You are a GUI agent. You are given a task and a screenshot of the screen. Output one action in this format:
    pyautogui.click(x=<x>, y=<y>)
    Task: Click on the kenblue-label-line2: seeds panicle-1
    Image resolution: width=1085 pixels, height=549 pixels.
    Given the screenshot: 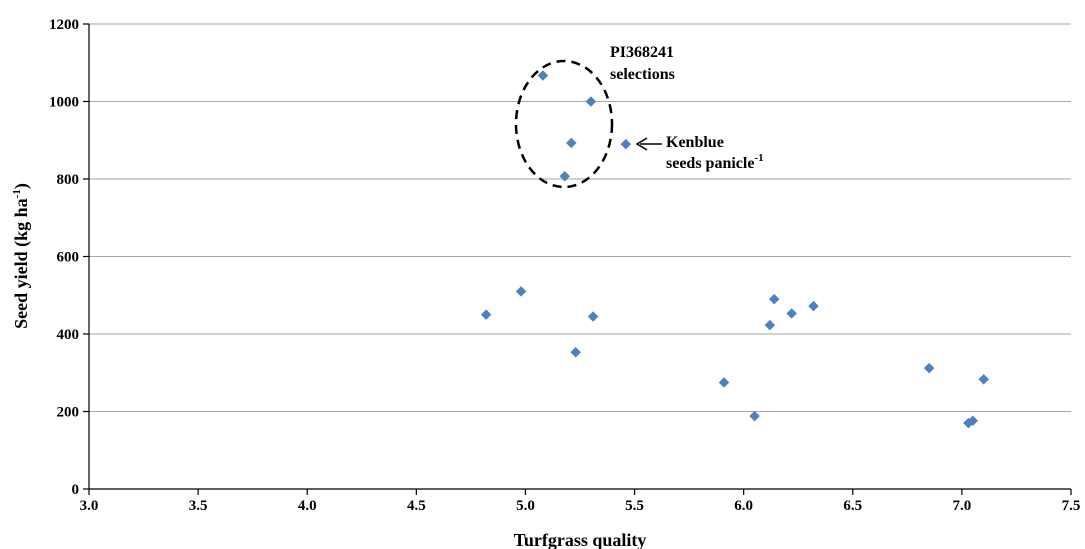 What is the action you would take?
    pyautogui.click(x=715, y=162)
    